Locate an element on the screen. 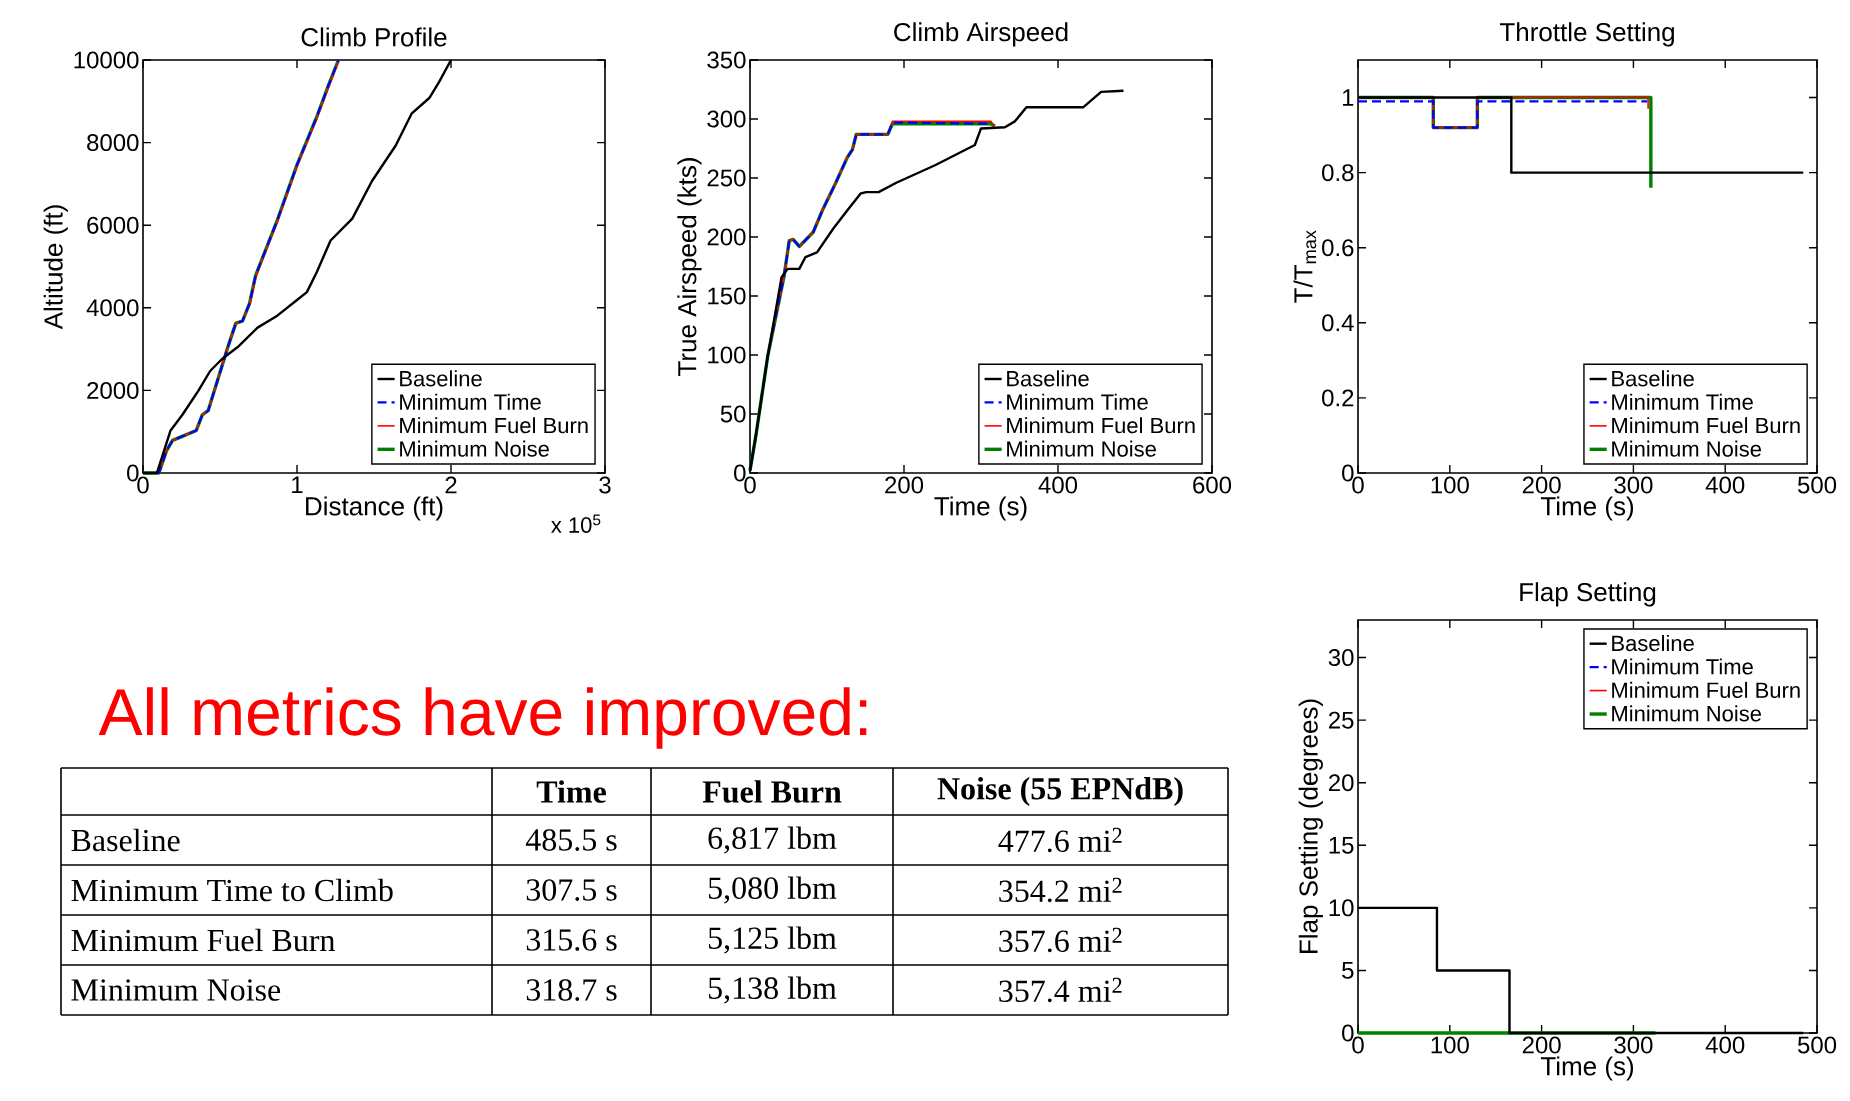 The image size is (1850, 1101). text: 6,817 lbm is located at coordinates (772, 840).